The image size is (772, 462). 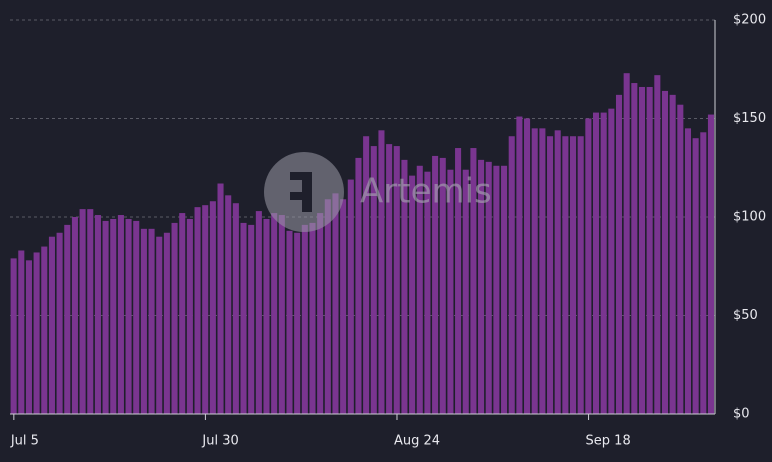 I want to click on x-tick-label: Jul 5, so click(x=24, y=441).